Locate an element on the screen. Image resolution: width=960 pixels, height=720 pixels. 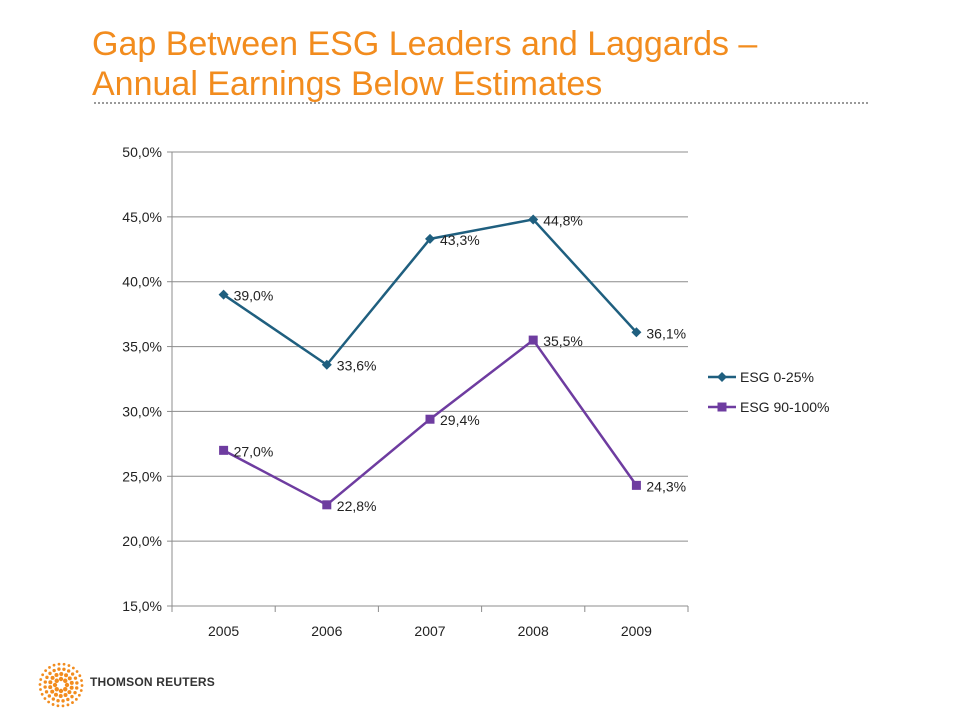
y-tick-label: 35,0% is located at coordinates (142, 347).